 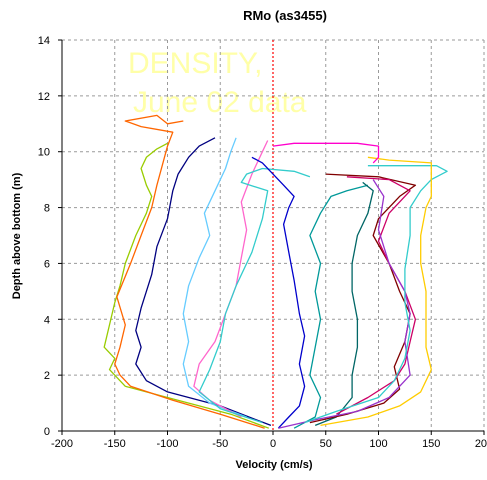 What do you see at coordinates (167, 444) in the screenshot?
I see `x-tick-label-2: -100` at bounding box center [167, 444].